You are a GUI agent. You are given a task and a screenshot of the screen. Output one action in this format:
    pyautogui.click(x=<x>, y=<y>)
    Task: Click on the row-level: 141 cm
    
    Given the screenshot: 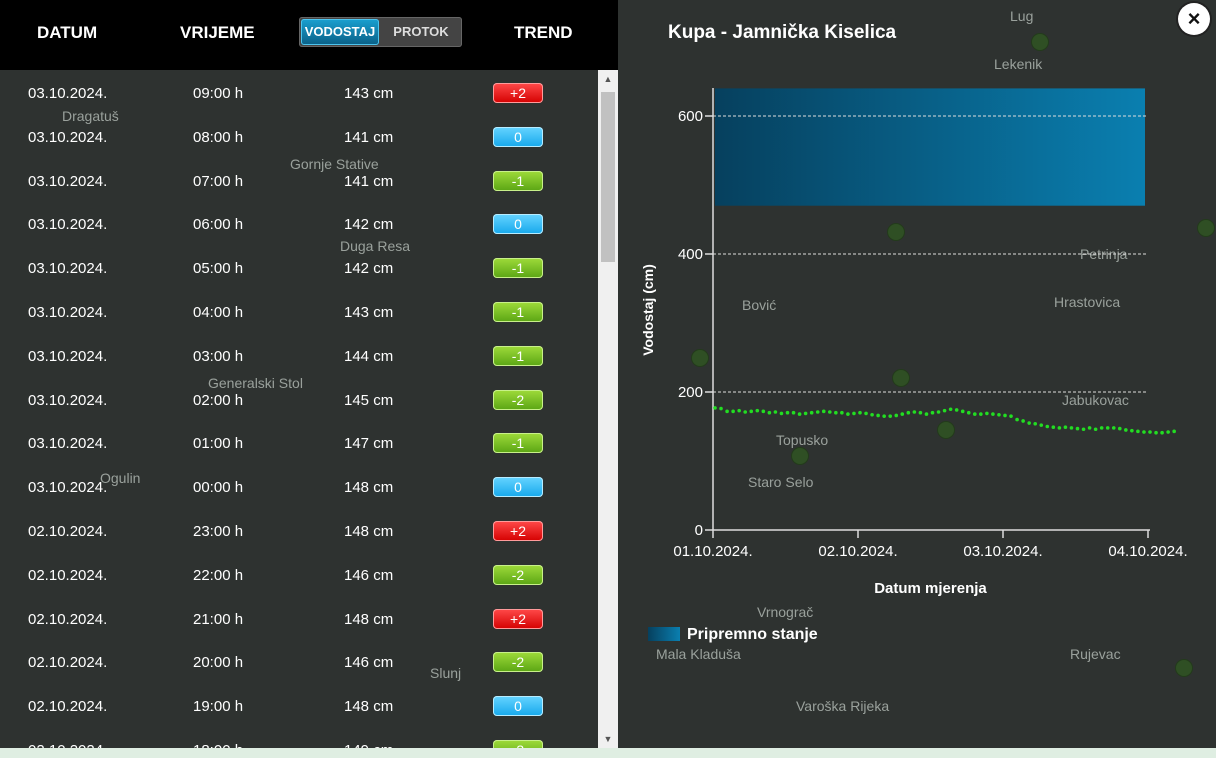 What is the action you would take?
    pyautogui.click(x=369, y=181)
    